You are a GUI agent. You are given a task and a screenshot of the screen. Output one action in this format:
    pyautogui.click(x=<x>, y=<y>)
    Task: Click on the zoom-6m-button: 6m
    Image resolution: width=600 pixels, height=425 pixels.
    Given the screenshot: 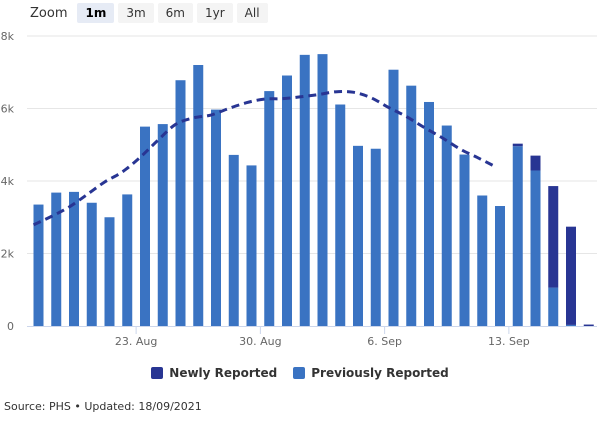 What is the action you would take?
    pyautogui.click(x=175, y=13)
    